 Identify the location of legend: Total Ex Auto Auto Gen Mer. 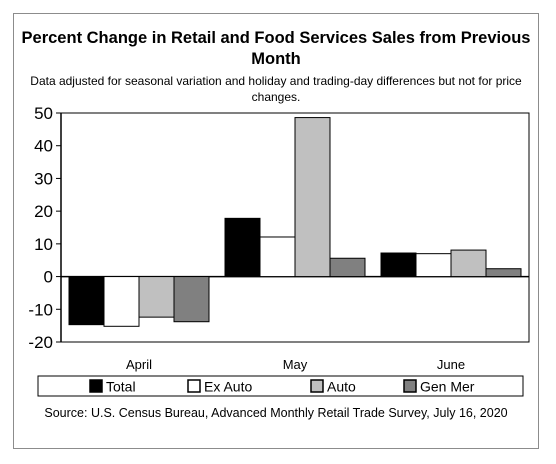
(280, 386).